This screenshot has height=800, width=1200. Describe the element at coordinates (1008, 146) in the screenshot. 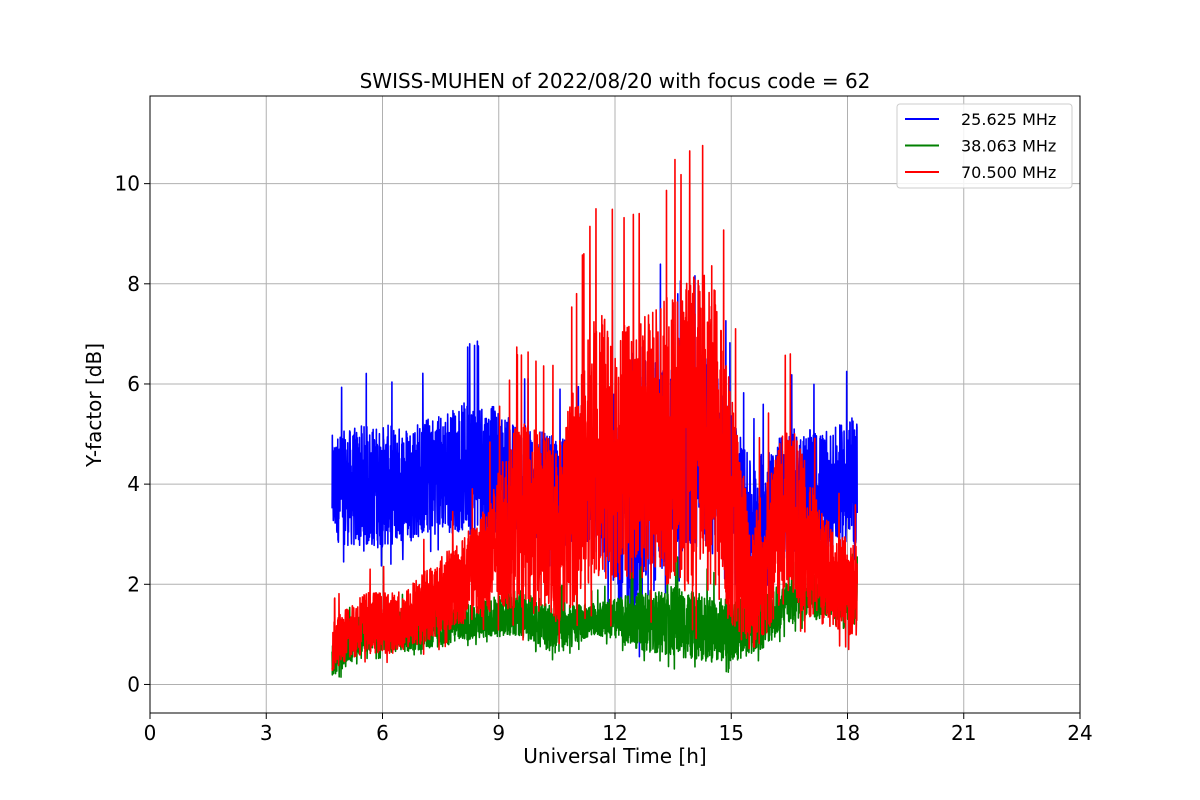

I see `legend-label: 38.063 MHz` at that location.